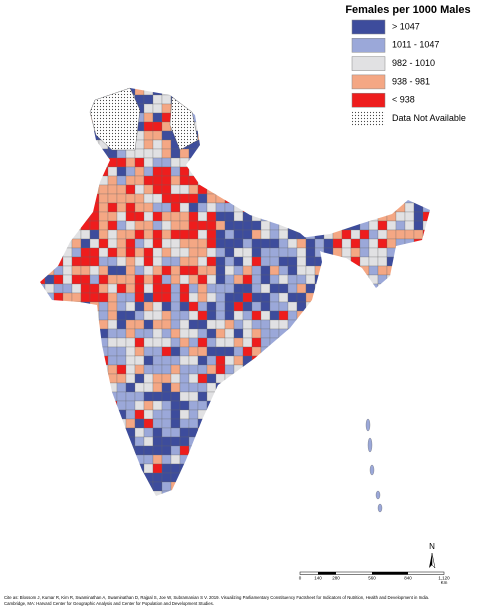 This screenshot has width=480, height=609. Describe the element at coordinates (368, 27) in the screenshot. I see `legend-swatch` at that location.